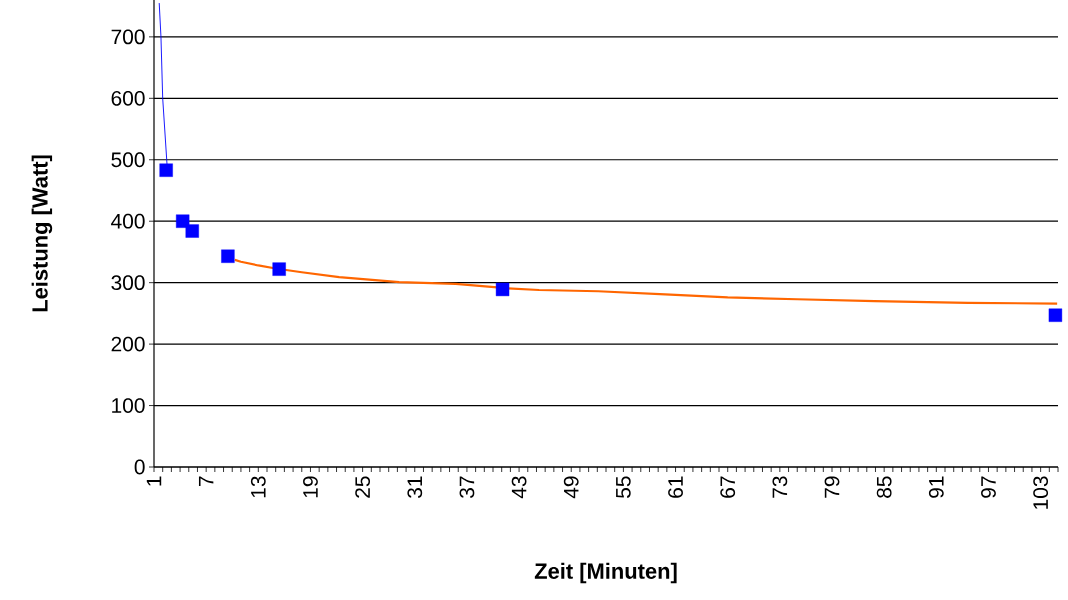  I want to click on y-tick-label: 0, so click(139, 467).